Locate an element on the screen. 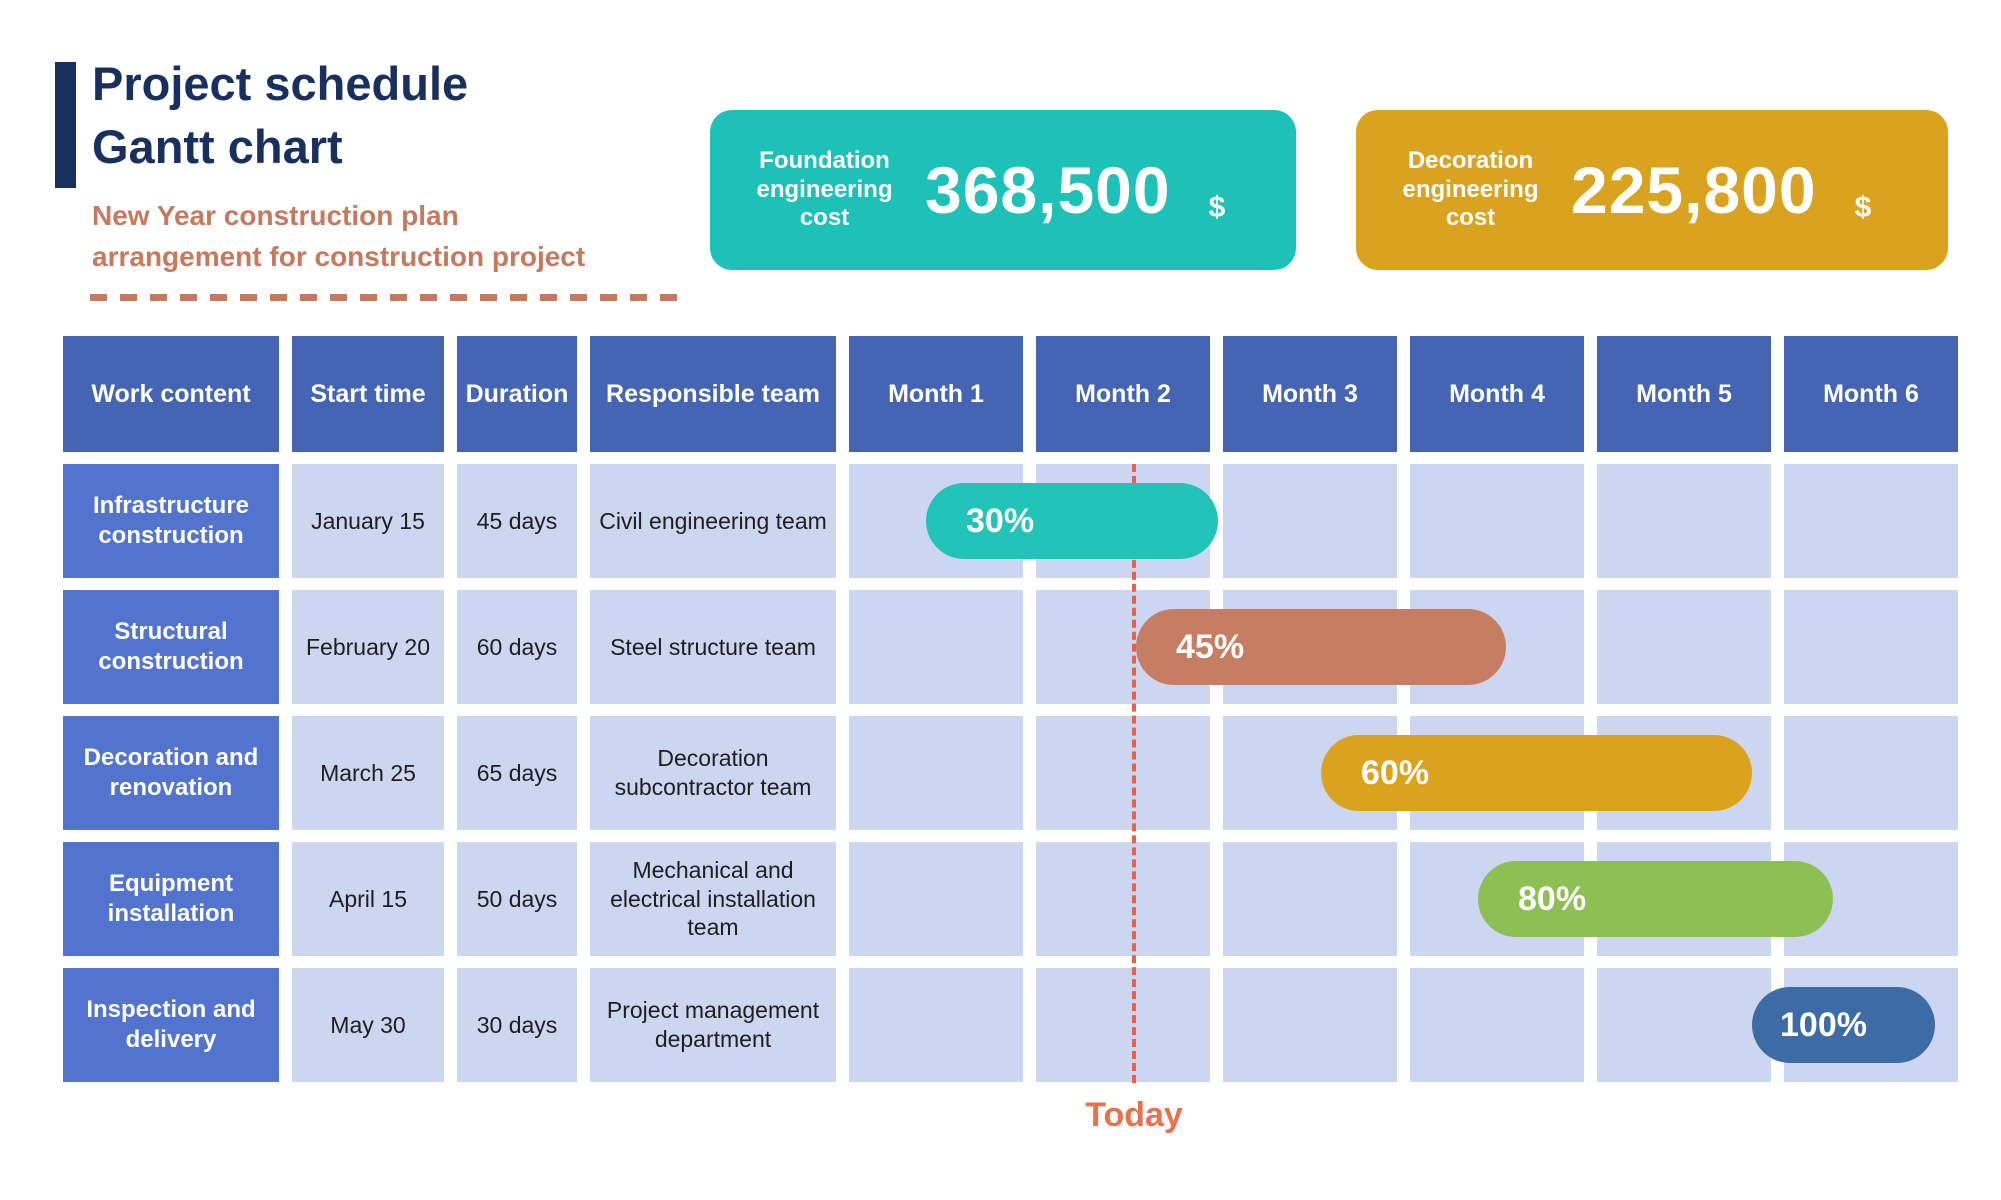 This screenshot has height=1200, width=2001. header-month-3: Month 3 is located at coordinates (1310, 394).